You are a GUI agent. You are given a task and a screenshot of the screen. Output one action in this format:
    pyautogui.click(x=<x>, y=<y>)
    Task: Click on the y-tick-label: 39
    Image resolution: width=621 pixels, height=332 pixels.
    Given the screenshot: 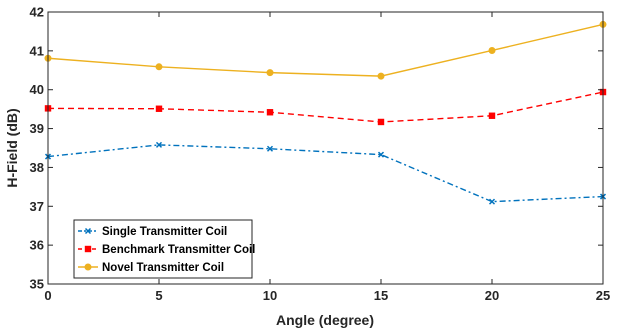 What is the action you would take?
    pyautogui.click(x=37, y=128)
    